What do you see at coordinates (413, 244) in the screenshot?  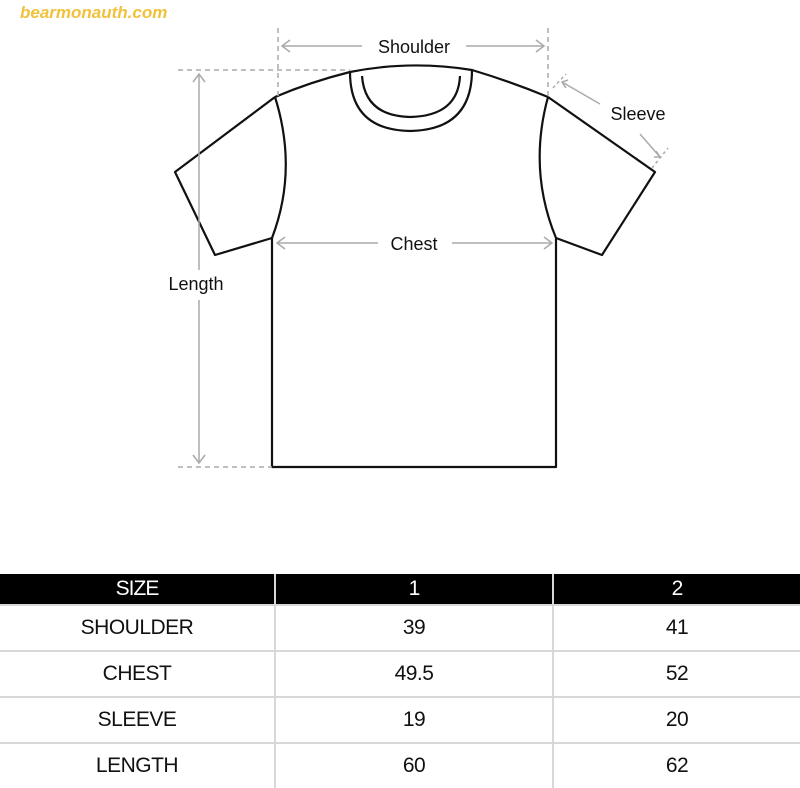 I see `chest-label: Chest` at bounding box center [413, 244].